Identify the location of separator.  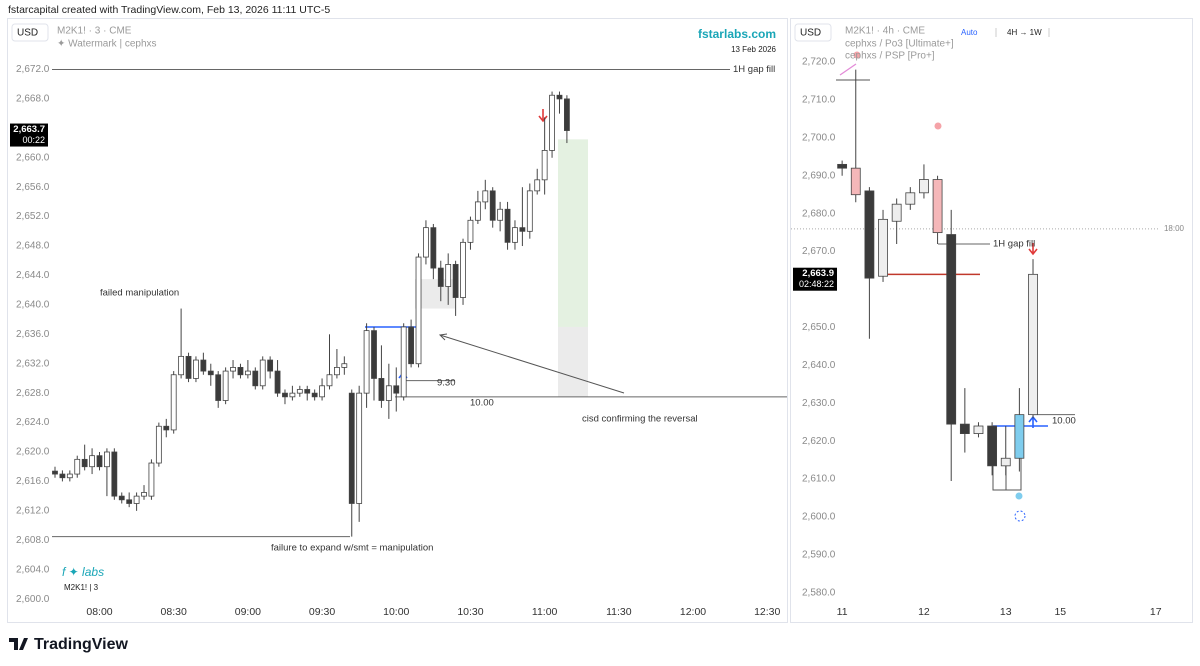
(1022, 32).